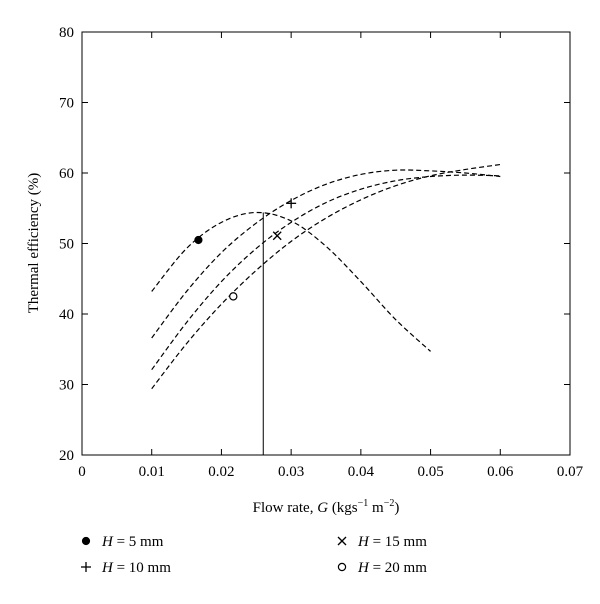 The image size is (600, 604). I want to click on x-tick-label: 0.04, so click(361, 472).